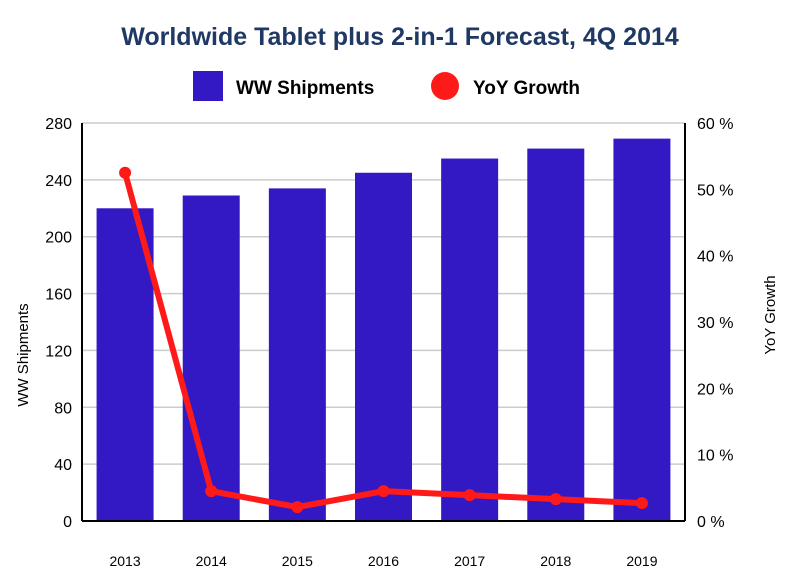 This screenshot has width=800, height=588. What do you see at coordinates (386, 86) in the screenshot?
I see `legend: WW Shipments YoY Growth` at bounding box center [386, 86].